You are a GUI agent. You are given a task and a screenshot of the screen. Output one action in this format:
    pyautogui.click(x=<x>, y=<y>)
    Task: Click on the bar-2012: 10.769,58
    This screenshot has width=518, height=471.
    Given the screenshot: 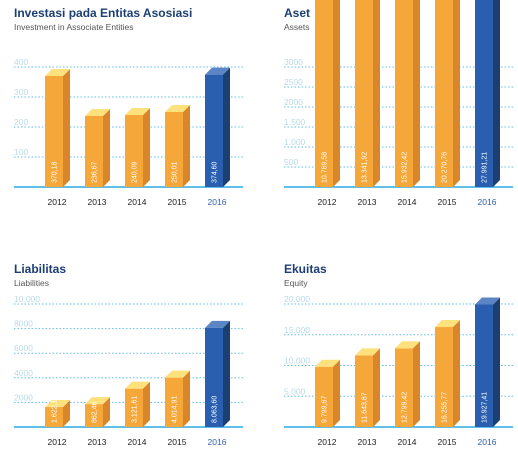 What is the action you would take?
    pyautogui.click(x=327, y=93)
    